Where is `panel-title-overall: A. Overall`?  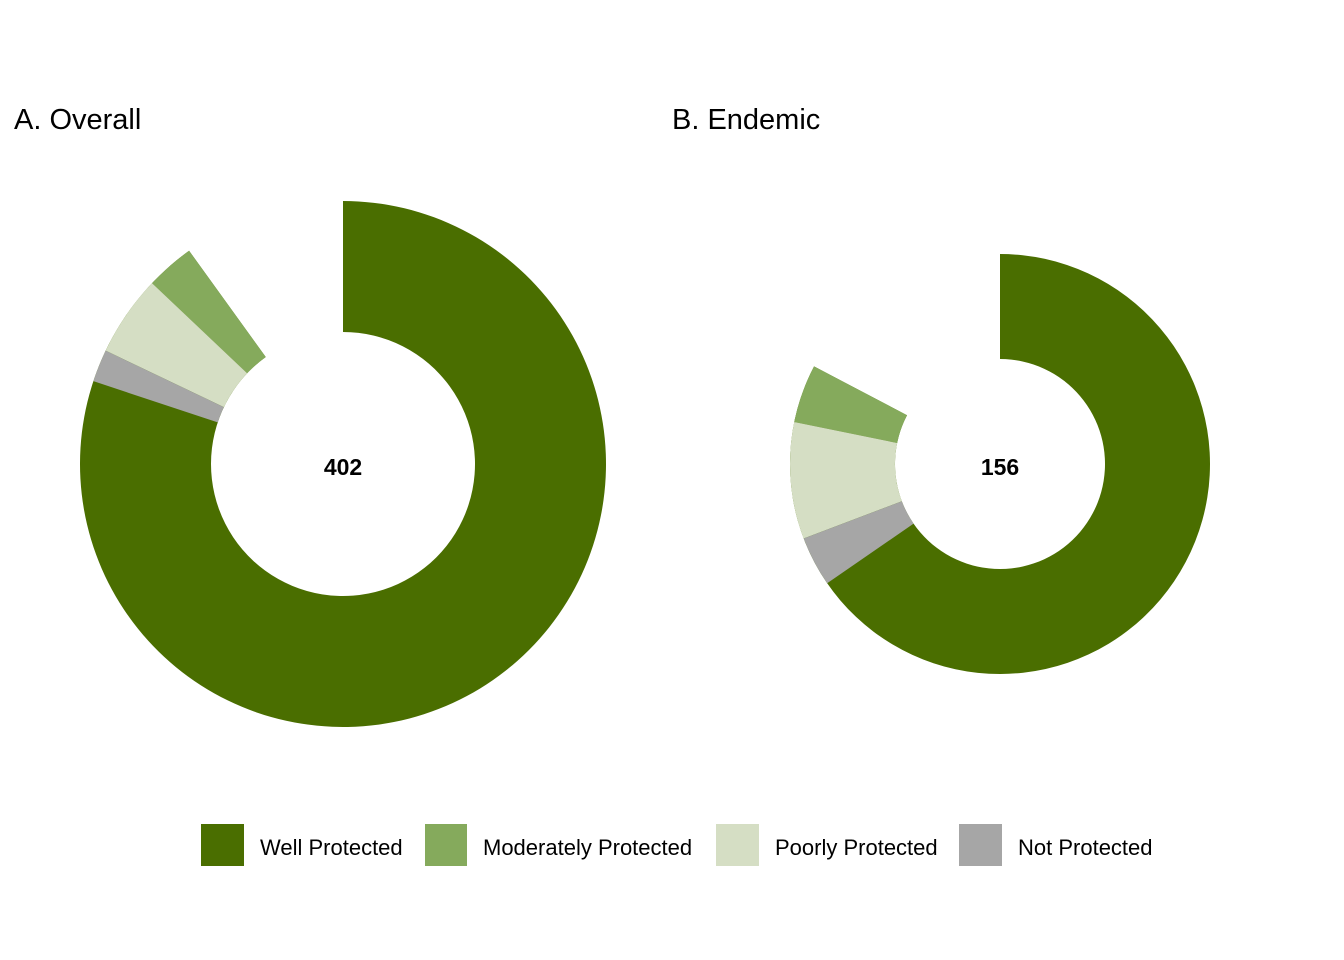 panel-title-overall: A. Overall is located at coordinates (77, 120).